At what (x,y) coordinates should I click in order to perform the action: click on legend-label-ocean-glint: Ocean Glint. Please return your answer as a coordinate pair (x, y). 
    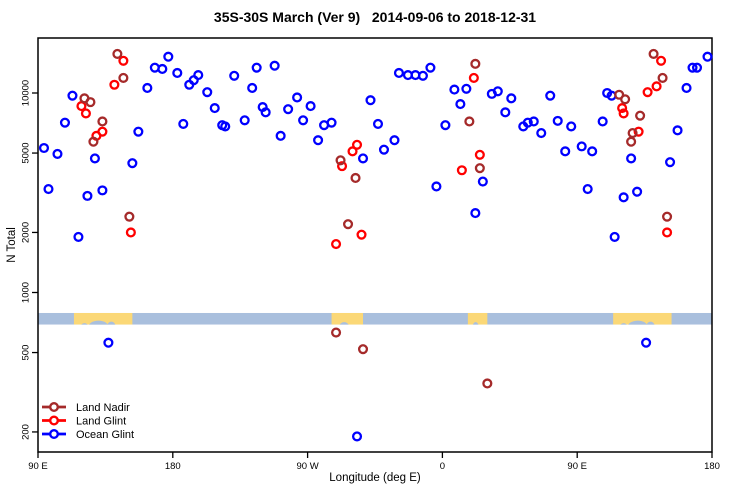
    Looking at the image, I should click on (105, 435).